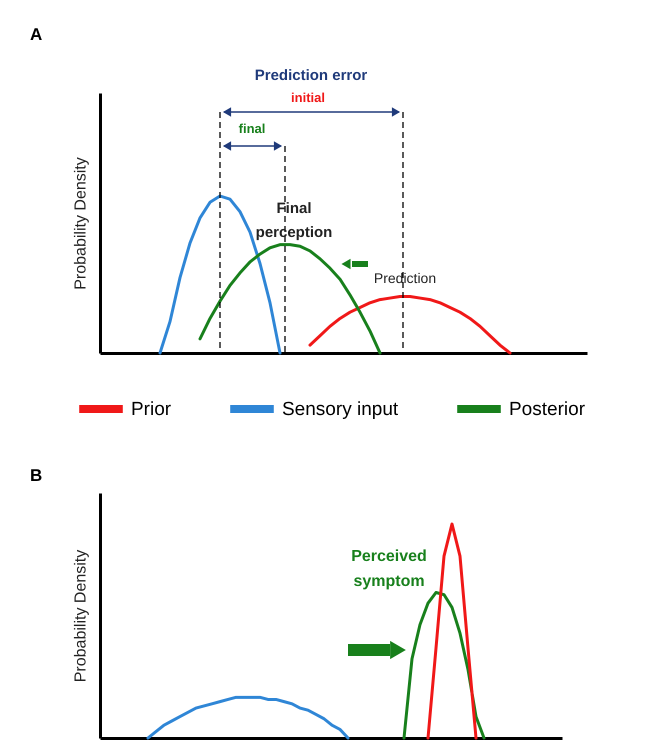  What do you see at coordinates (547, 409) in the screenshot?
I see `legend-label: Posterior` at bounding box center [547, 409].